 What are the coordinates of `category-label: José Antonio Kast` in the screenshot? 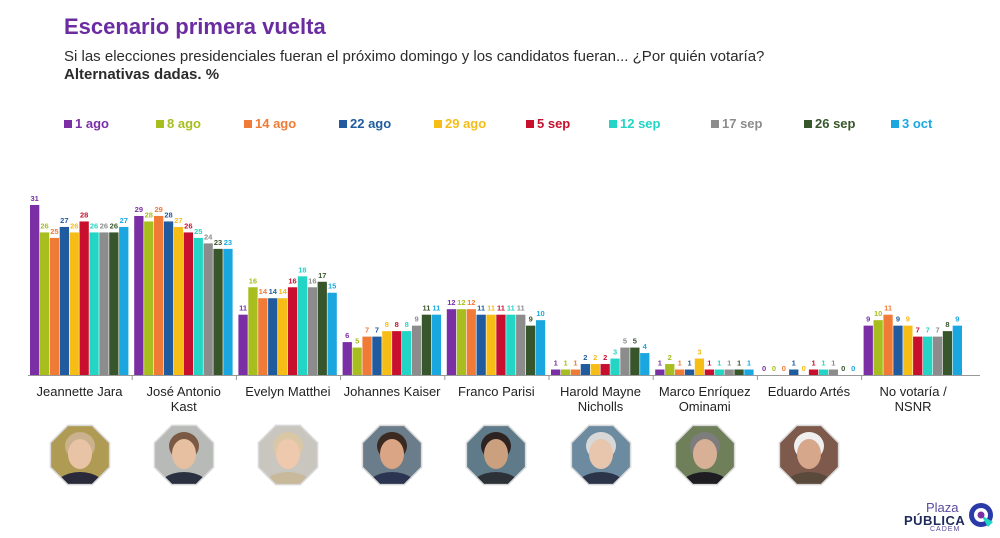 It's located at (183, 399).